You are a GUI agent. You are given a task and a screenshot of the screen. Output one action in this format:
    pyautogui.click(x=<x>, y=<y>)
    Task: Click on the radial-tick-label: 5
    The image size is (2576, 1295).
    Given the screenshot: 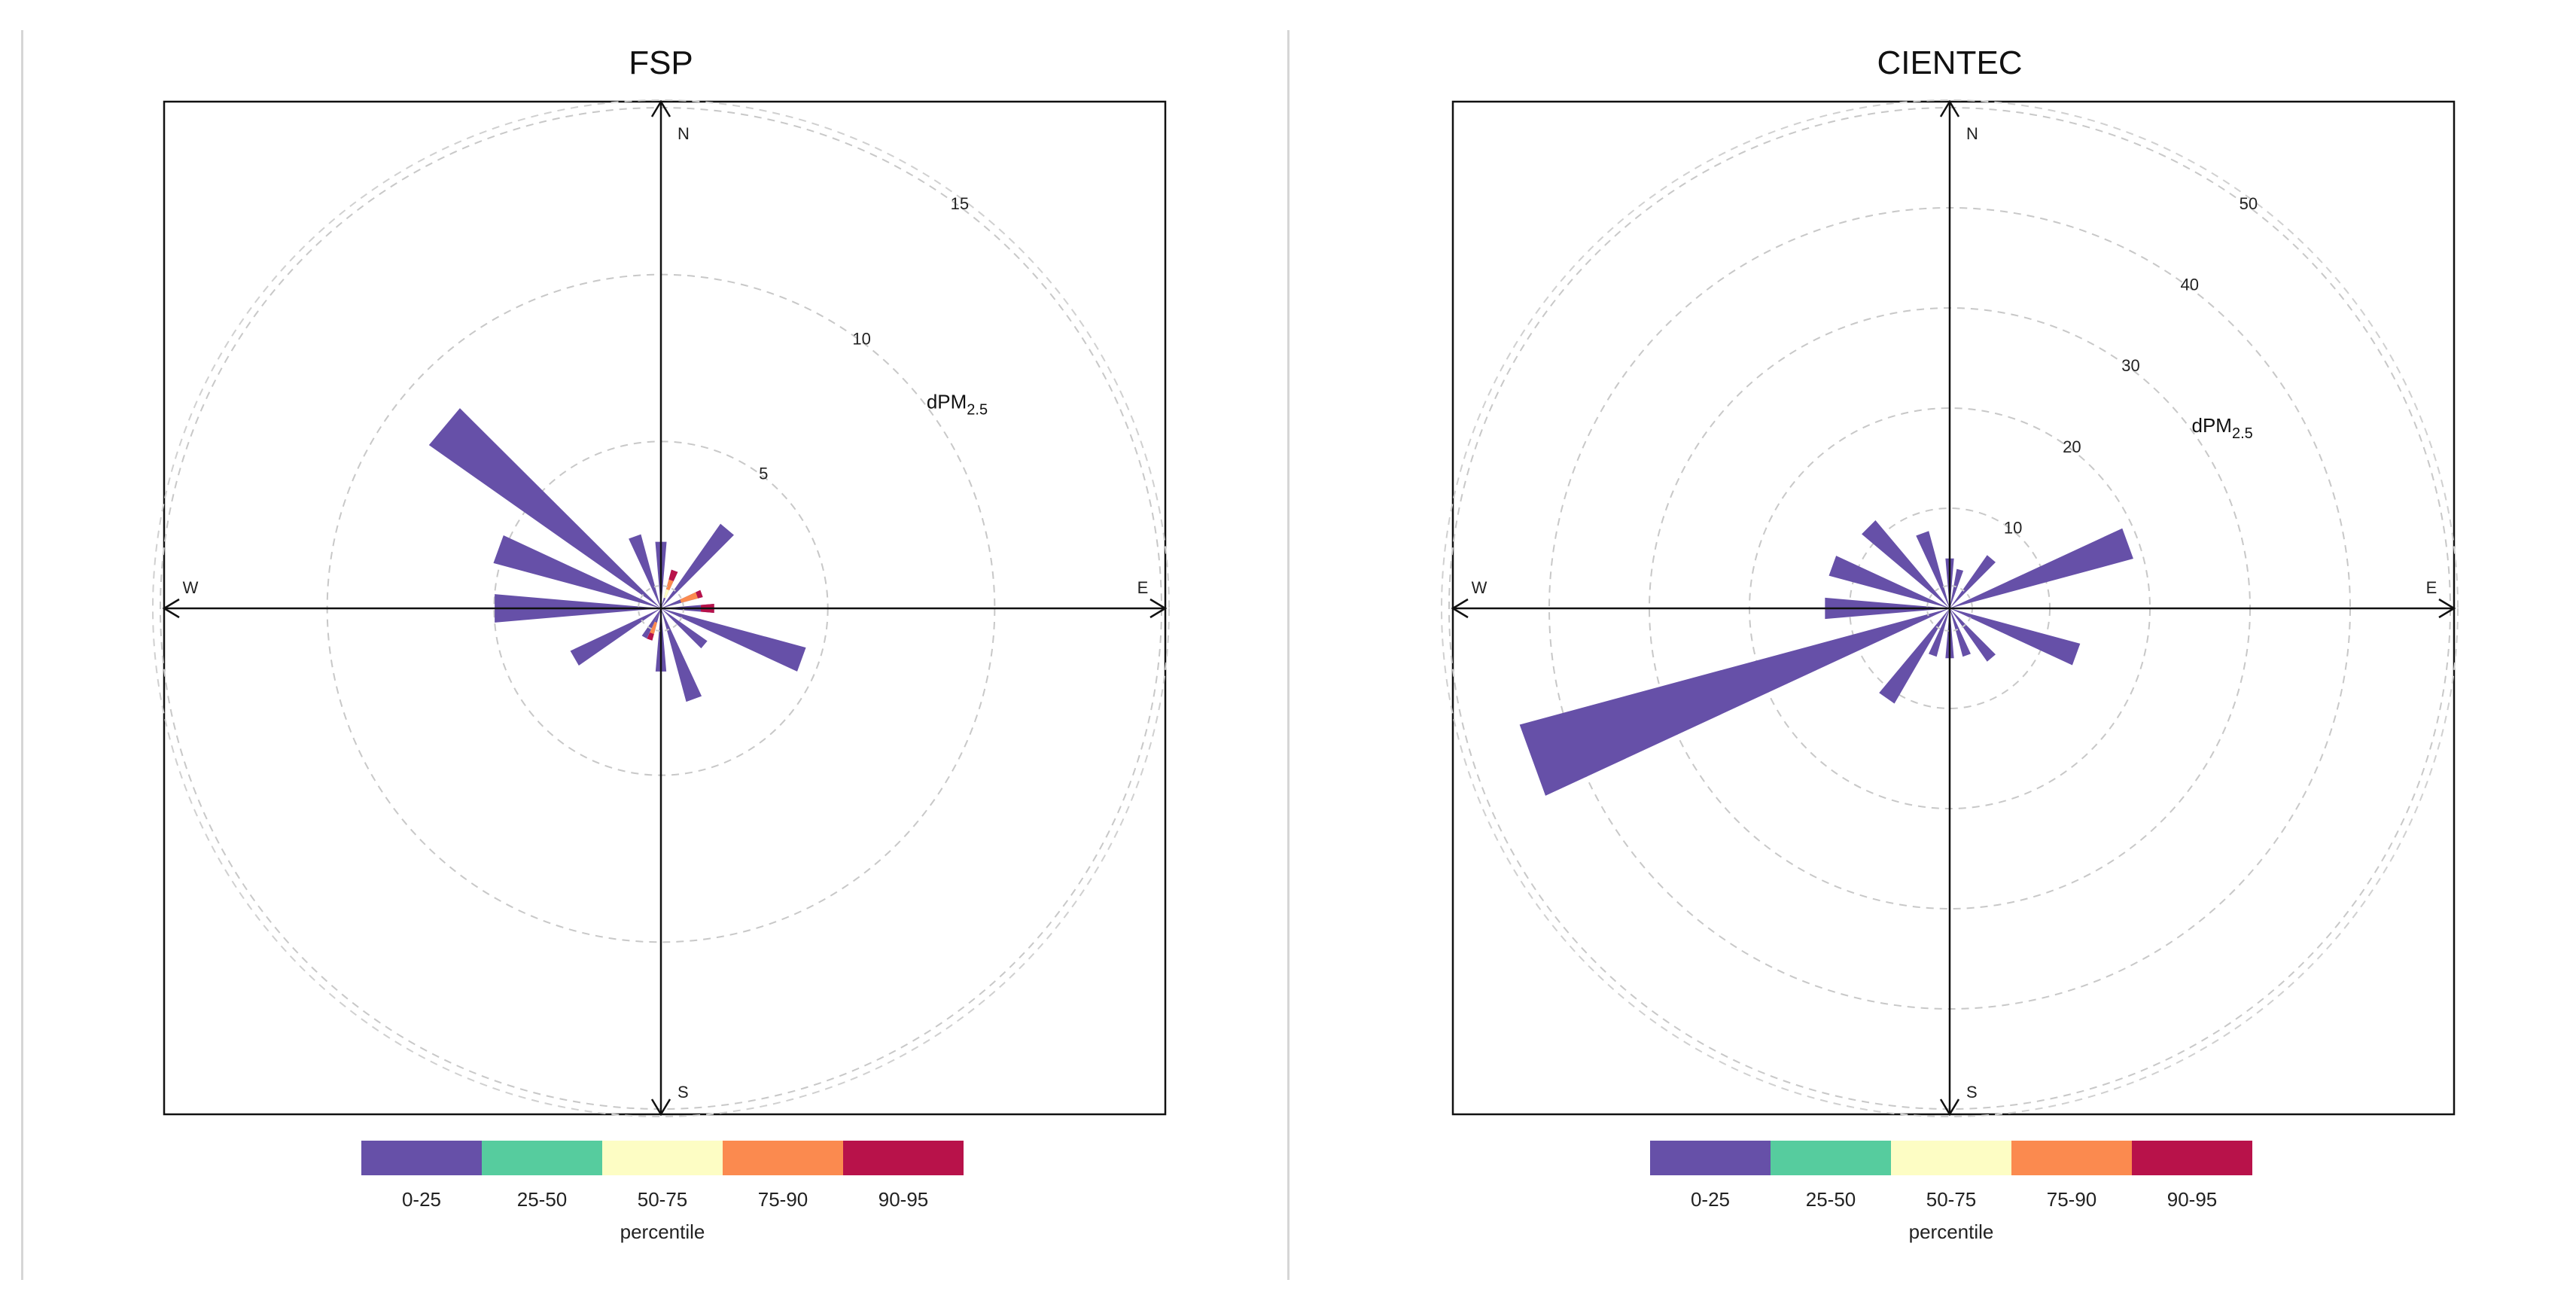 What is the action you would take?
    pyautogui.click(x=764, y=474)
    